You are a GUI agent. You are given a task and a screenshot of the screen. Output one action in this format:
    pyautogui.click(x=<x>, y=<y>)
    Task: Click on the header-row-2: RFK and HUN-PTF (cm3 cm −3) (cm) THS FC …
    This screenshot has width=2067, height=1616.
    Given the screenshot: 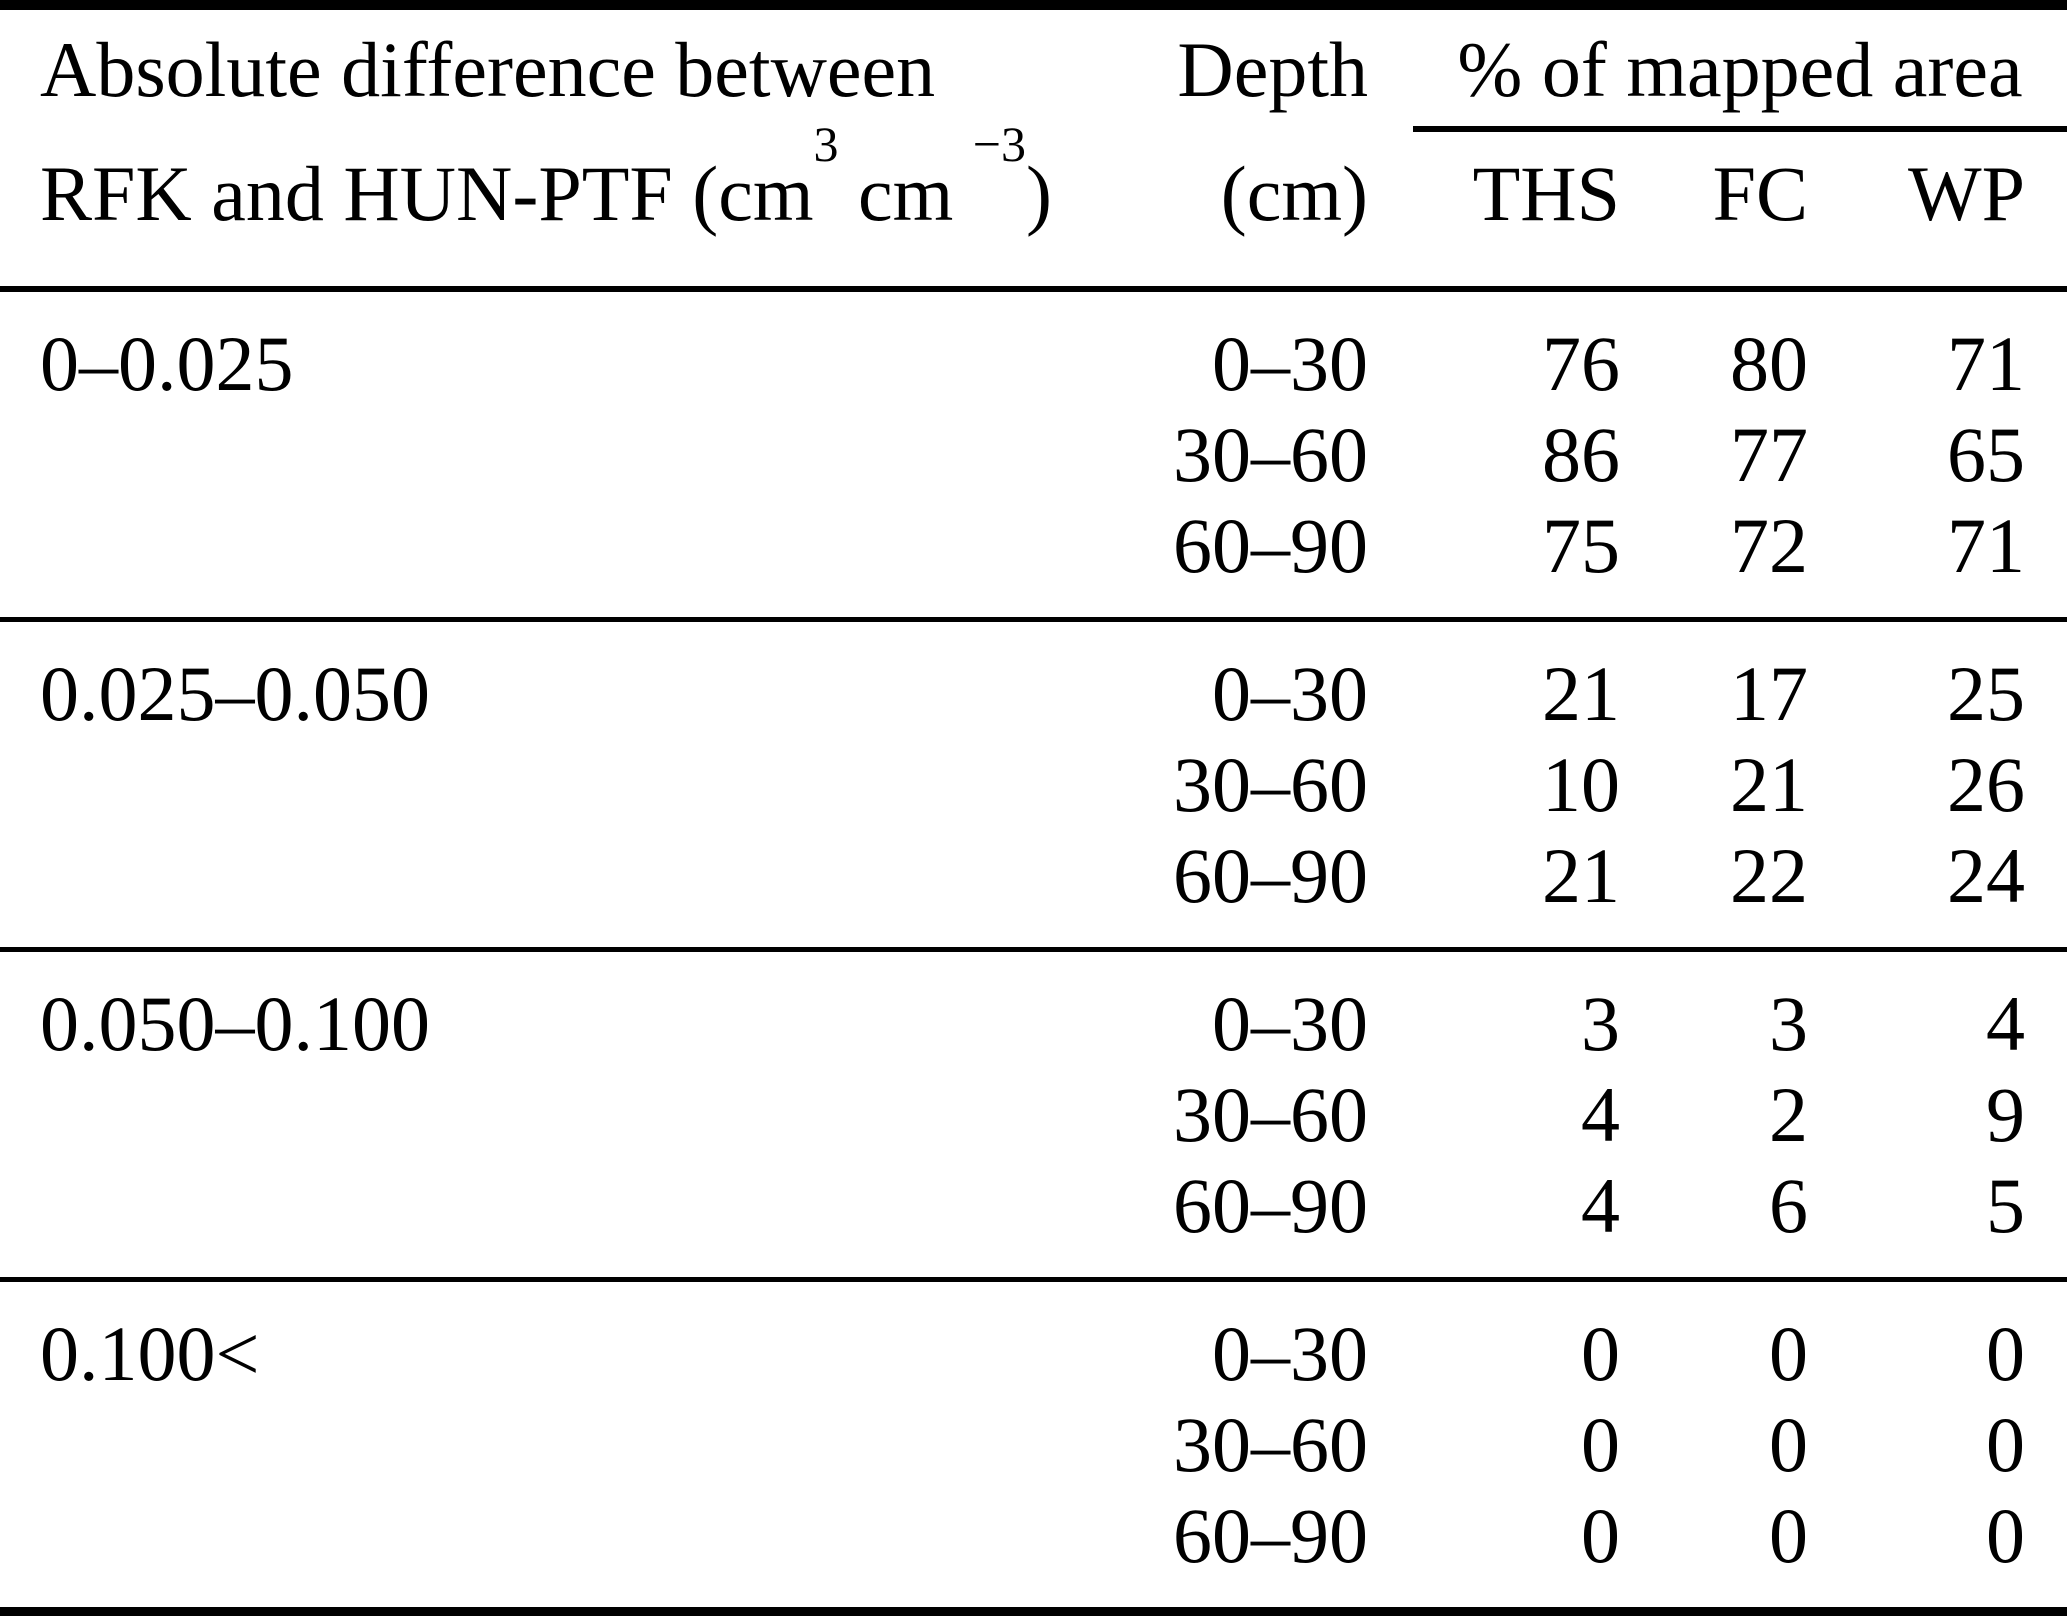 What is the action you would take?
    pyautogui.click(x=1033, y=205)
    